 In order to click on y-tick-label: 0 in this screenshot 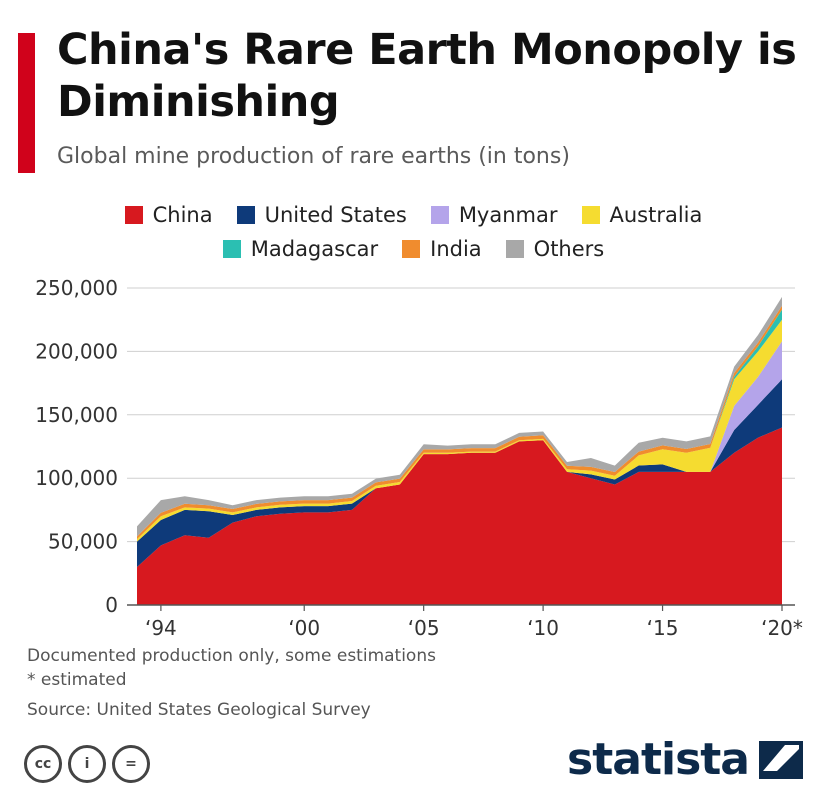, I will do `click(111, 605)`.